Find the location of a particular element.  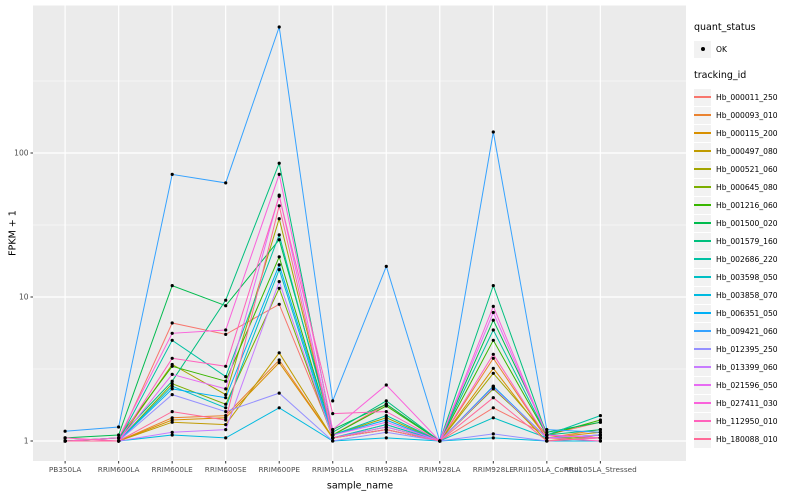

legend-label: Hb_027411_030 is located at coordinates (747, 403).